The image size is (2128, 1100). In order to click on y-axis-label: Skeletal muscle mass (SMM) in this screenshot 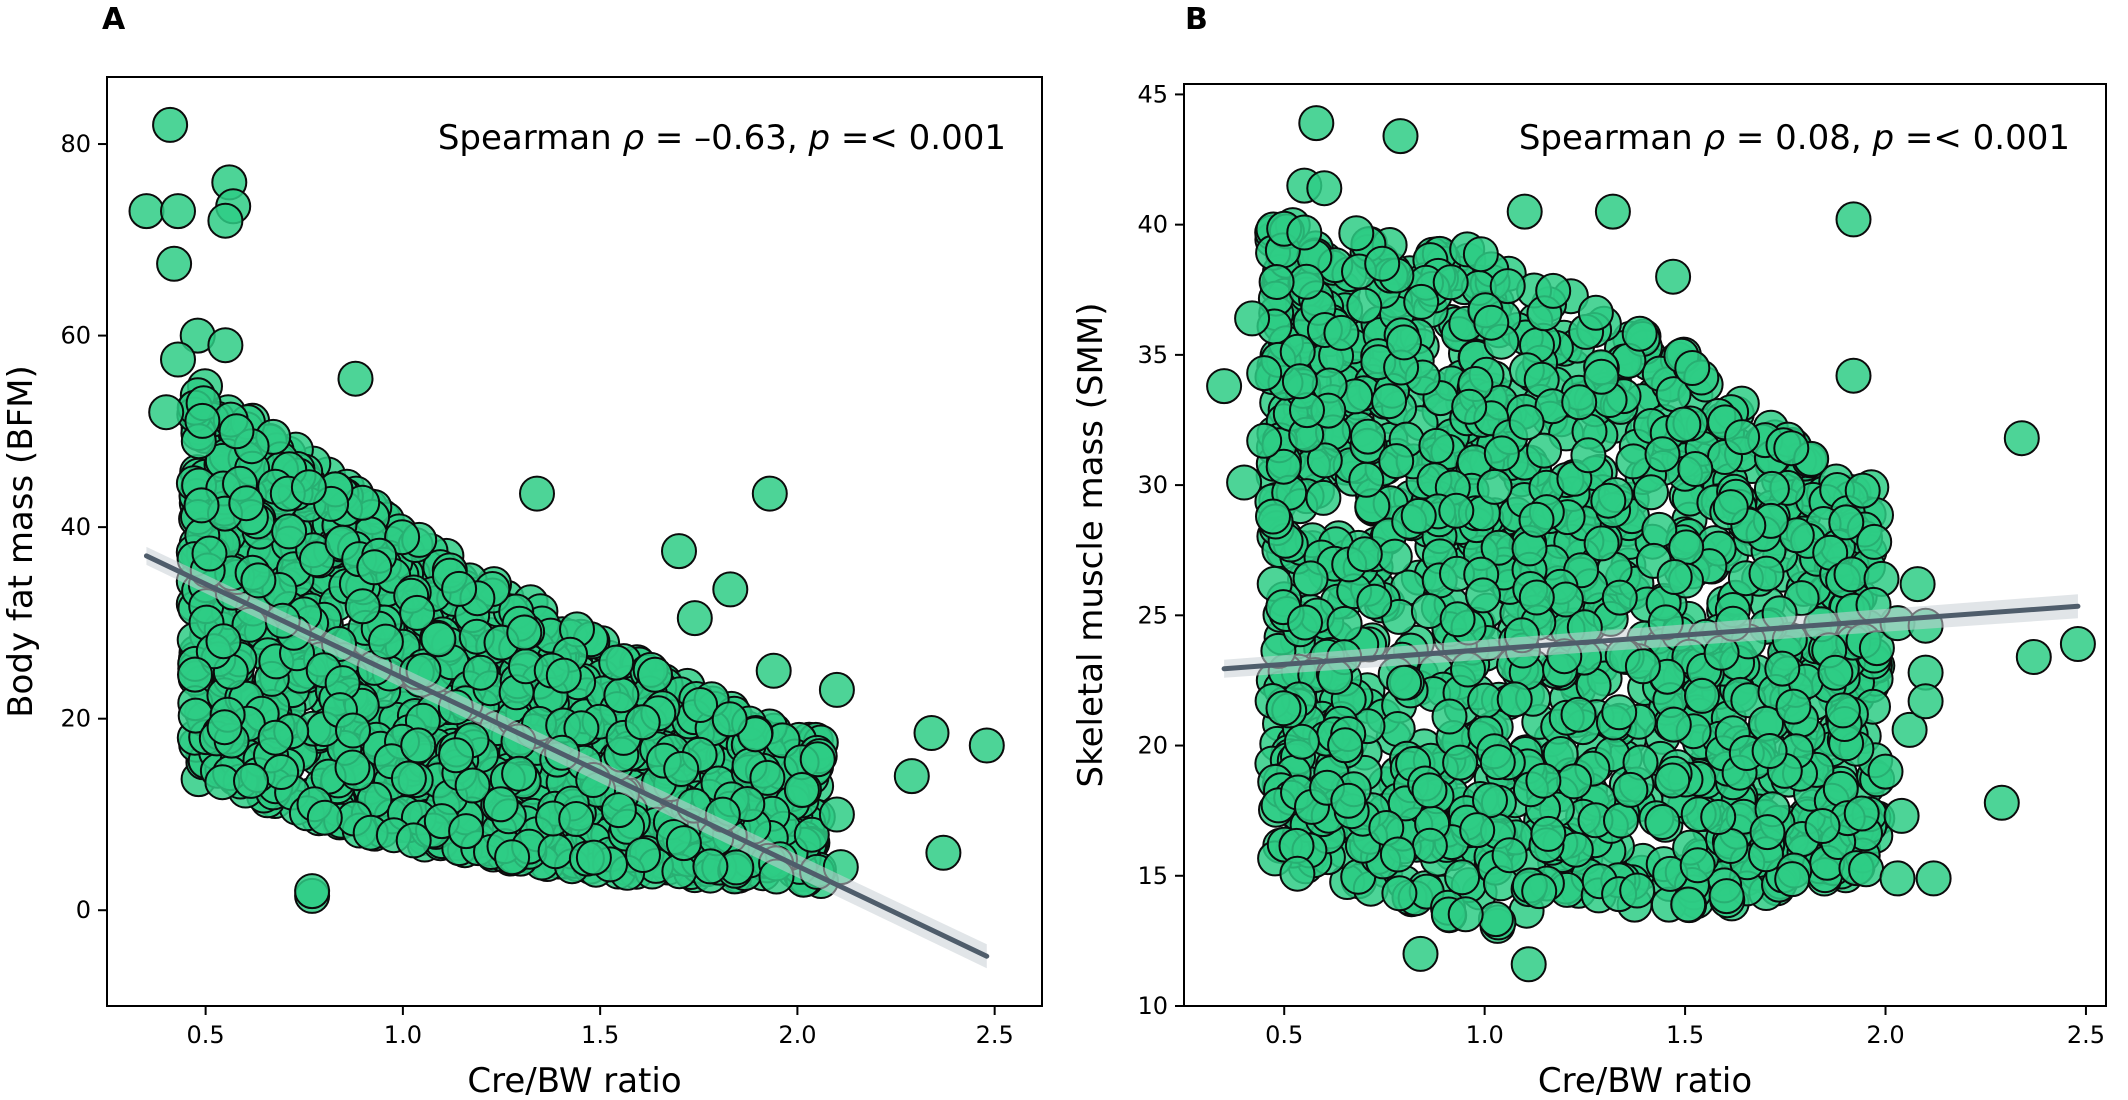, I will do `click(1091, 545)`.